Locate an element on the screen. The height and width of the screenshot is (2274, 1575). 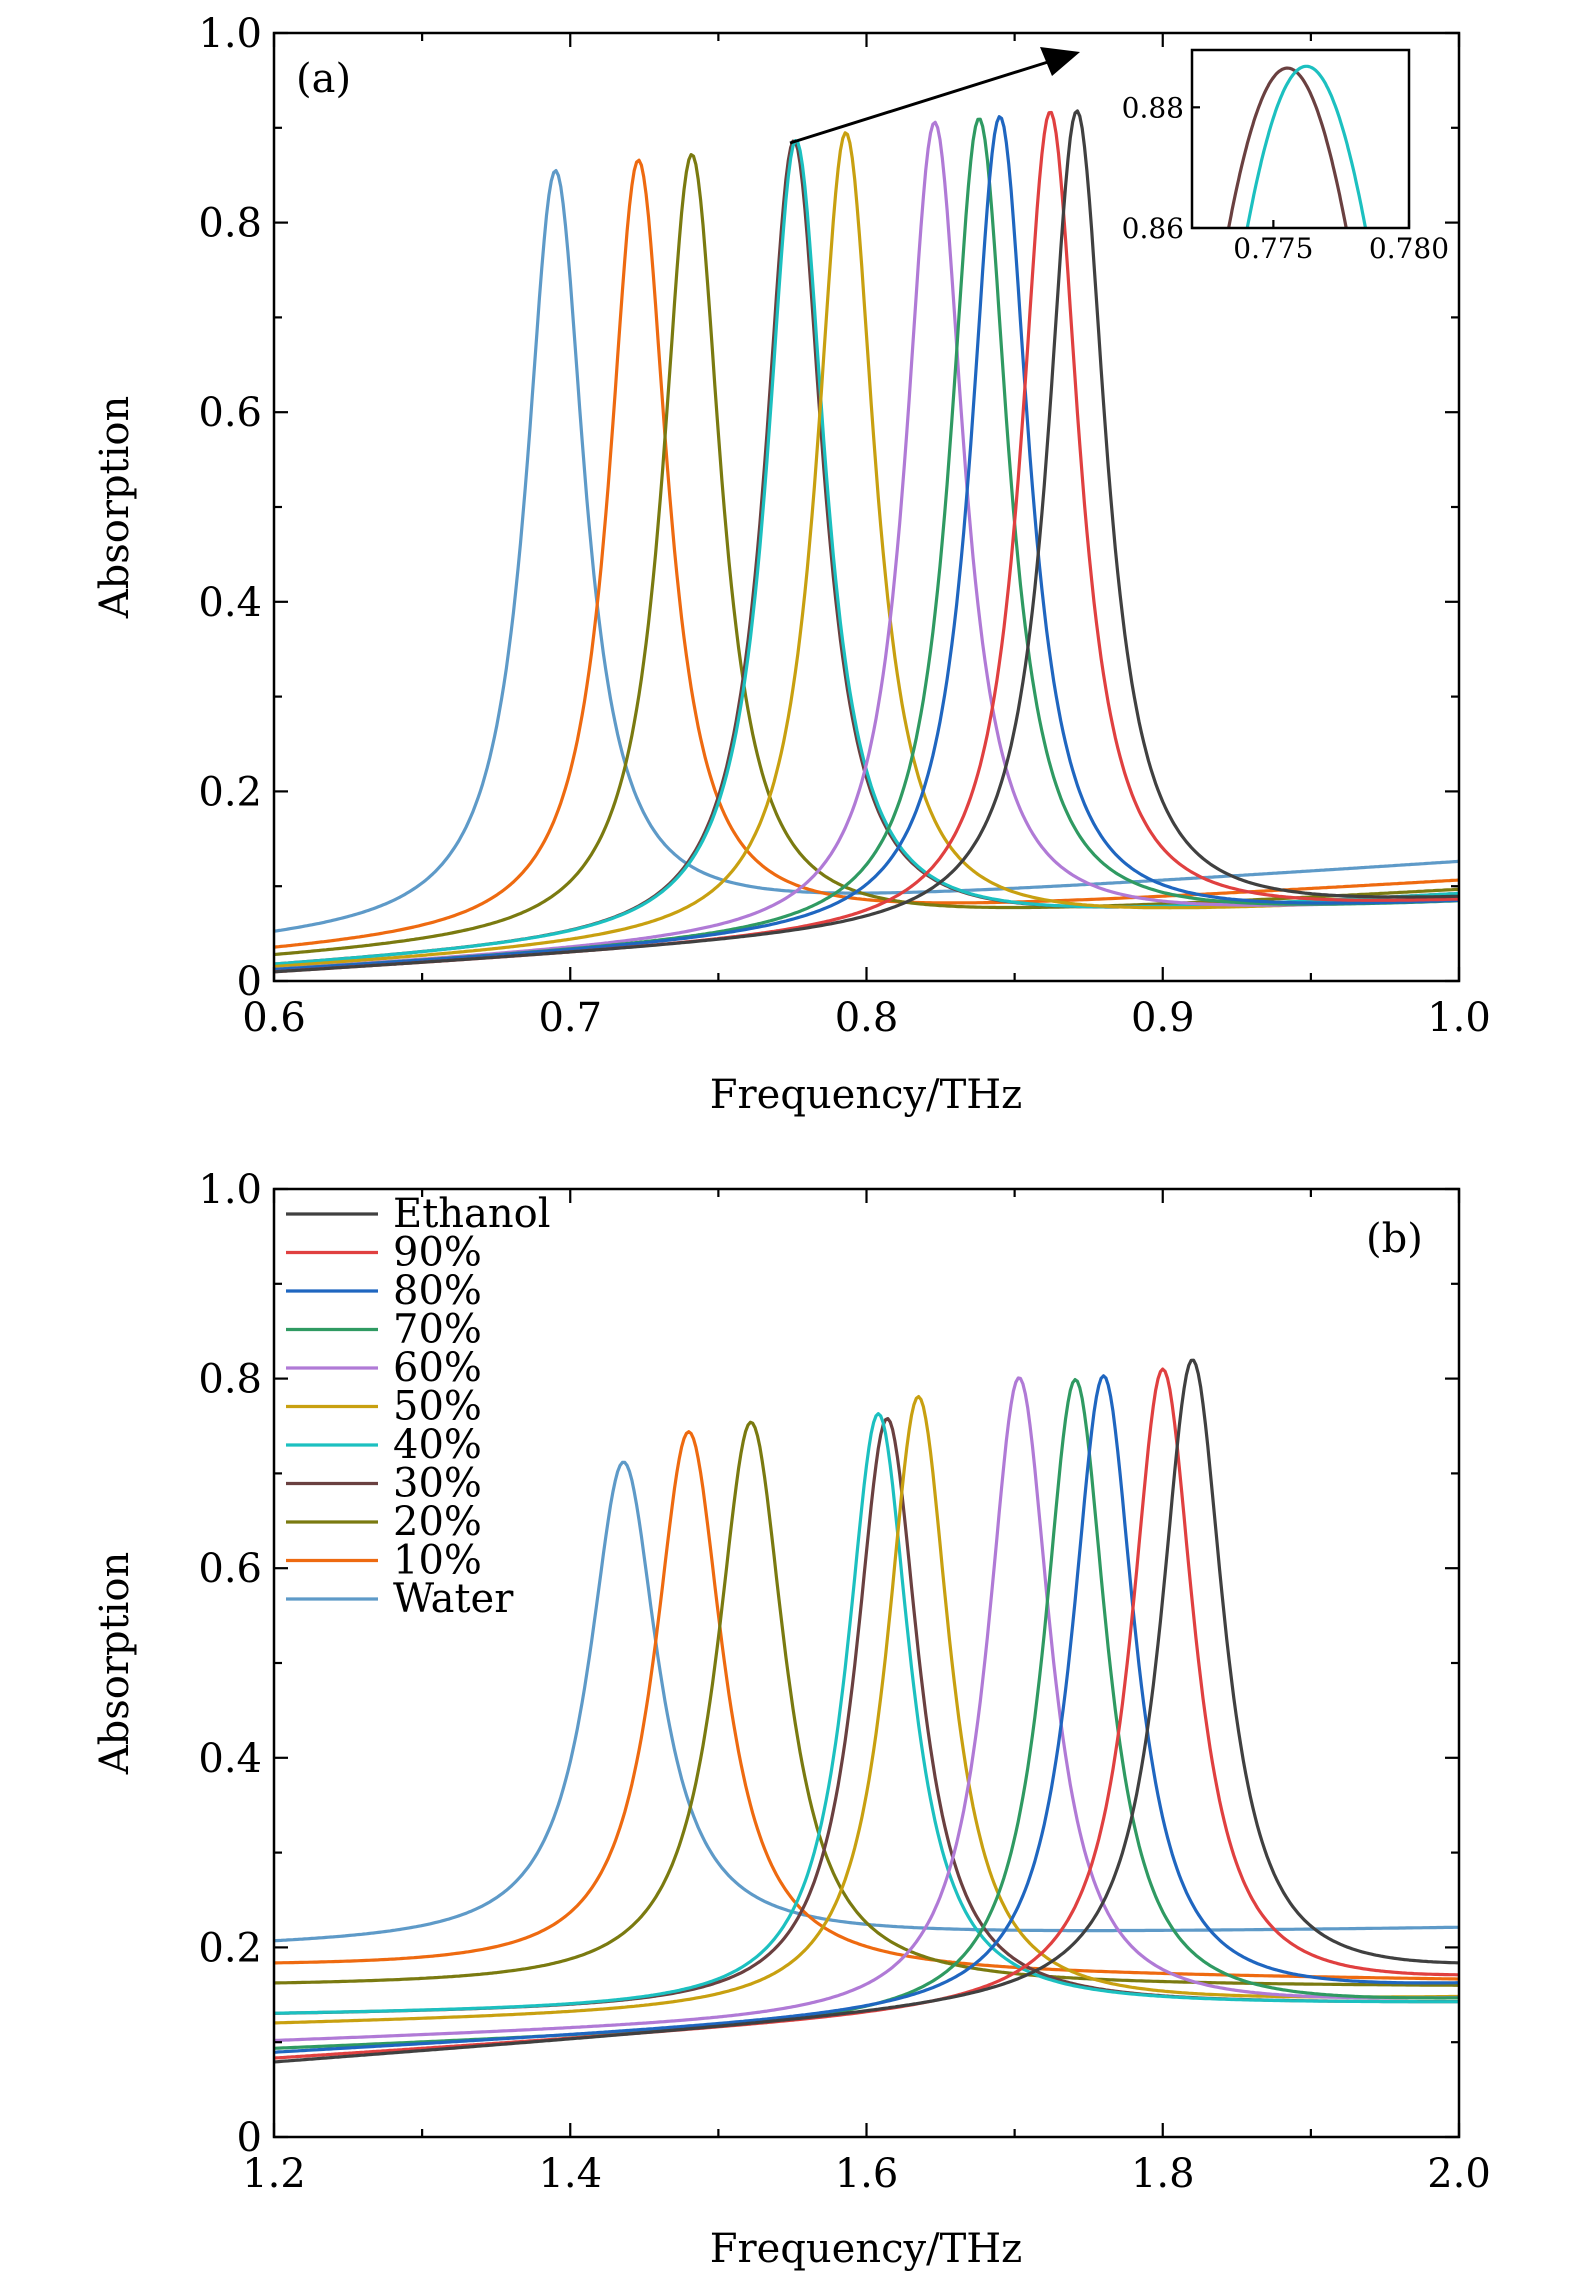
panel-a-label: (a) is located at coordinates (323, 79).